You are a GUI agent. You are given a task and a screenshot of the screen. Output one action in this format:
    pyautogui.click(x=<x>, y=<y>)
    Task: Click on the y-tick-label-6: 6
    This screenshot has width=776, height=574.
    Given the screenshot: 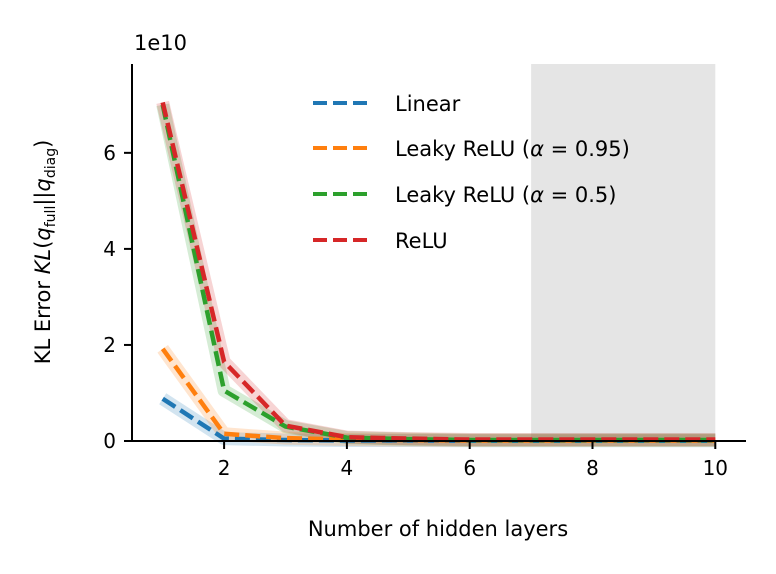 What is the action you would take?
    pyautogui.click(x=109, y=153)
    